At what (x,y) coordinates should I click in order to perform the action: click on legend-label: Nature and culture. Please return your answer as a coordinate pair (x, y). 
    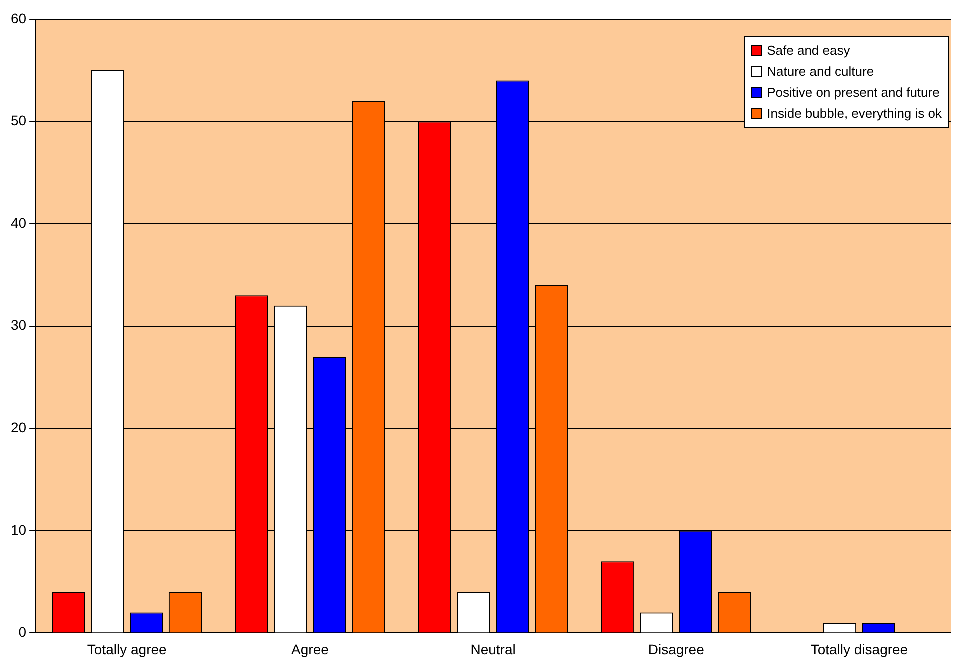
    Looking at the image, I should click on (820, 72).